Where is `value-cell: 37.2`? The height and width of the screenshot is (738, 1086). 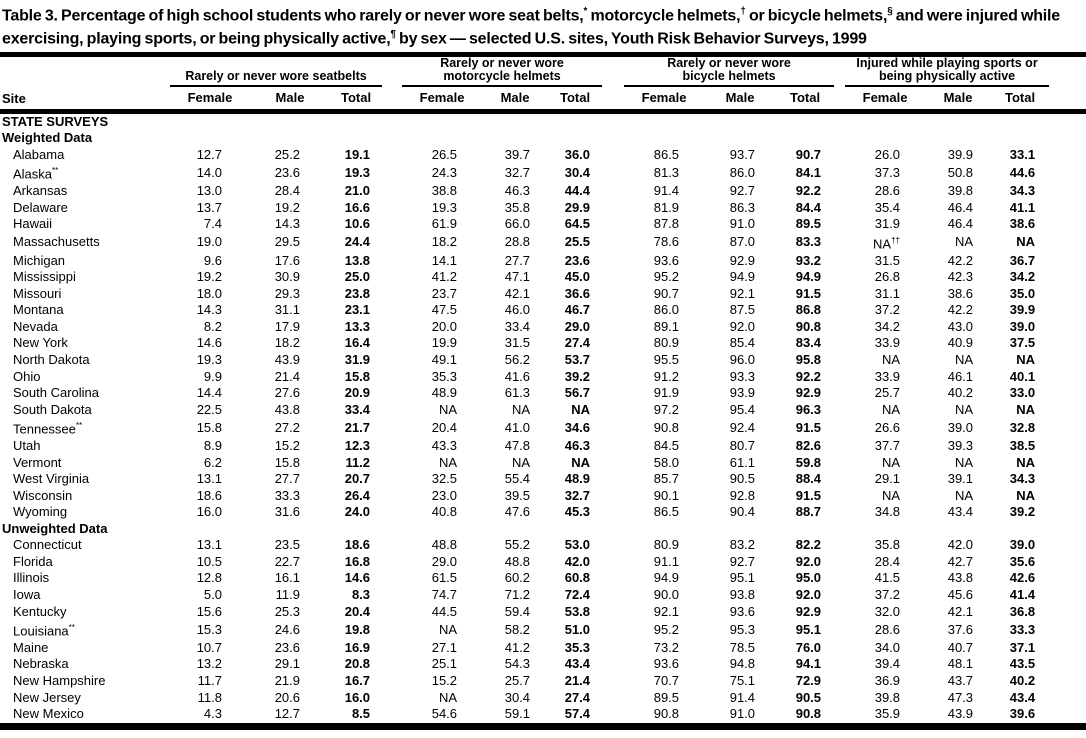 value-cell: 37.2 is located at coordinates (887, 594).